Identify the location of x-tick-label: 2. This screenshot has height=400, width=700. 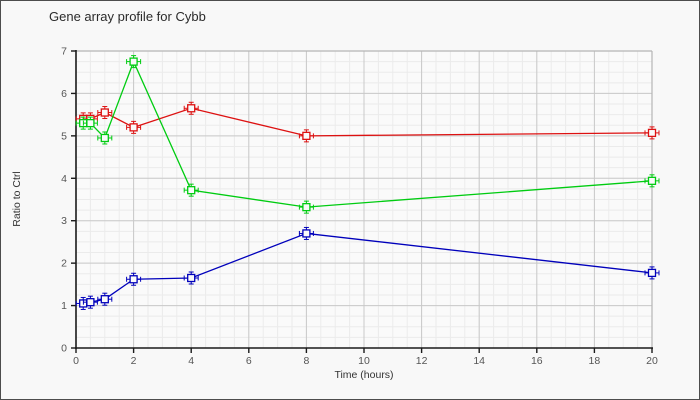
(134, 361).